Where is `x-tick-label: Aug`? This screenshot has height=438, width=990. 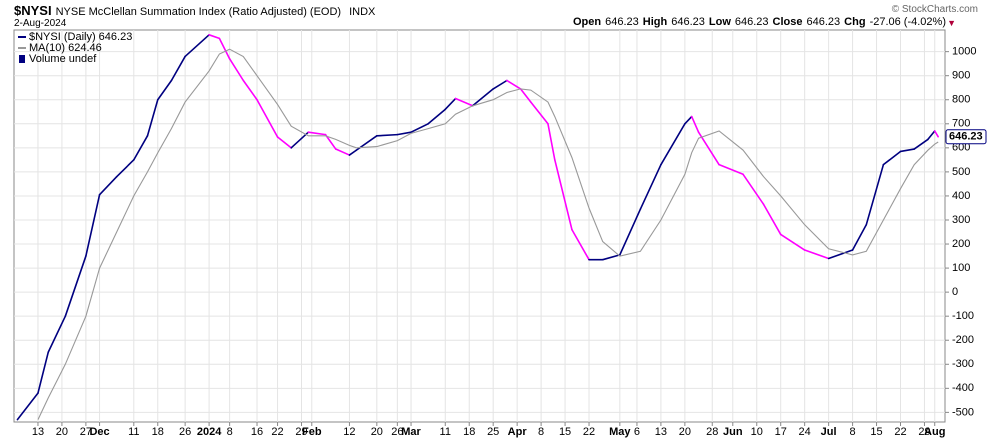
x-tick-label: Aug is located at coordinates (934, 432).